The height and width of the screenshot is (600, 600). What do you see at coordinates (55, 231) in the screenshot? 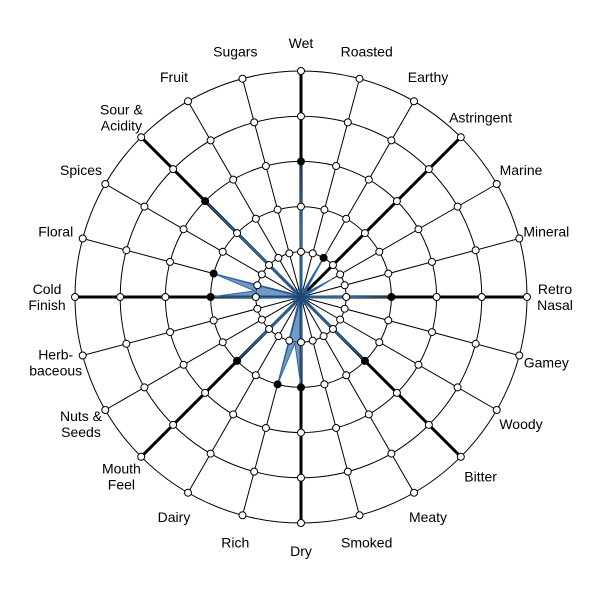
I see `axis-label-floral: Floral` at bounding box center [55, 231].